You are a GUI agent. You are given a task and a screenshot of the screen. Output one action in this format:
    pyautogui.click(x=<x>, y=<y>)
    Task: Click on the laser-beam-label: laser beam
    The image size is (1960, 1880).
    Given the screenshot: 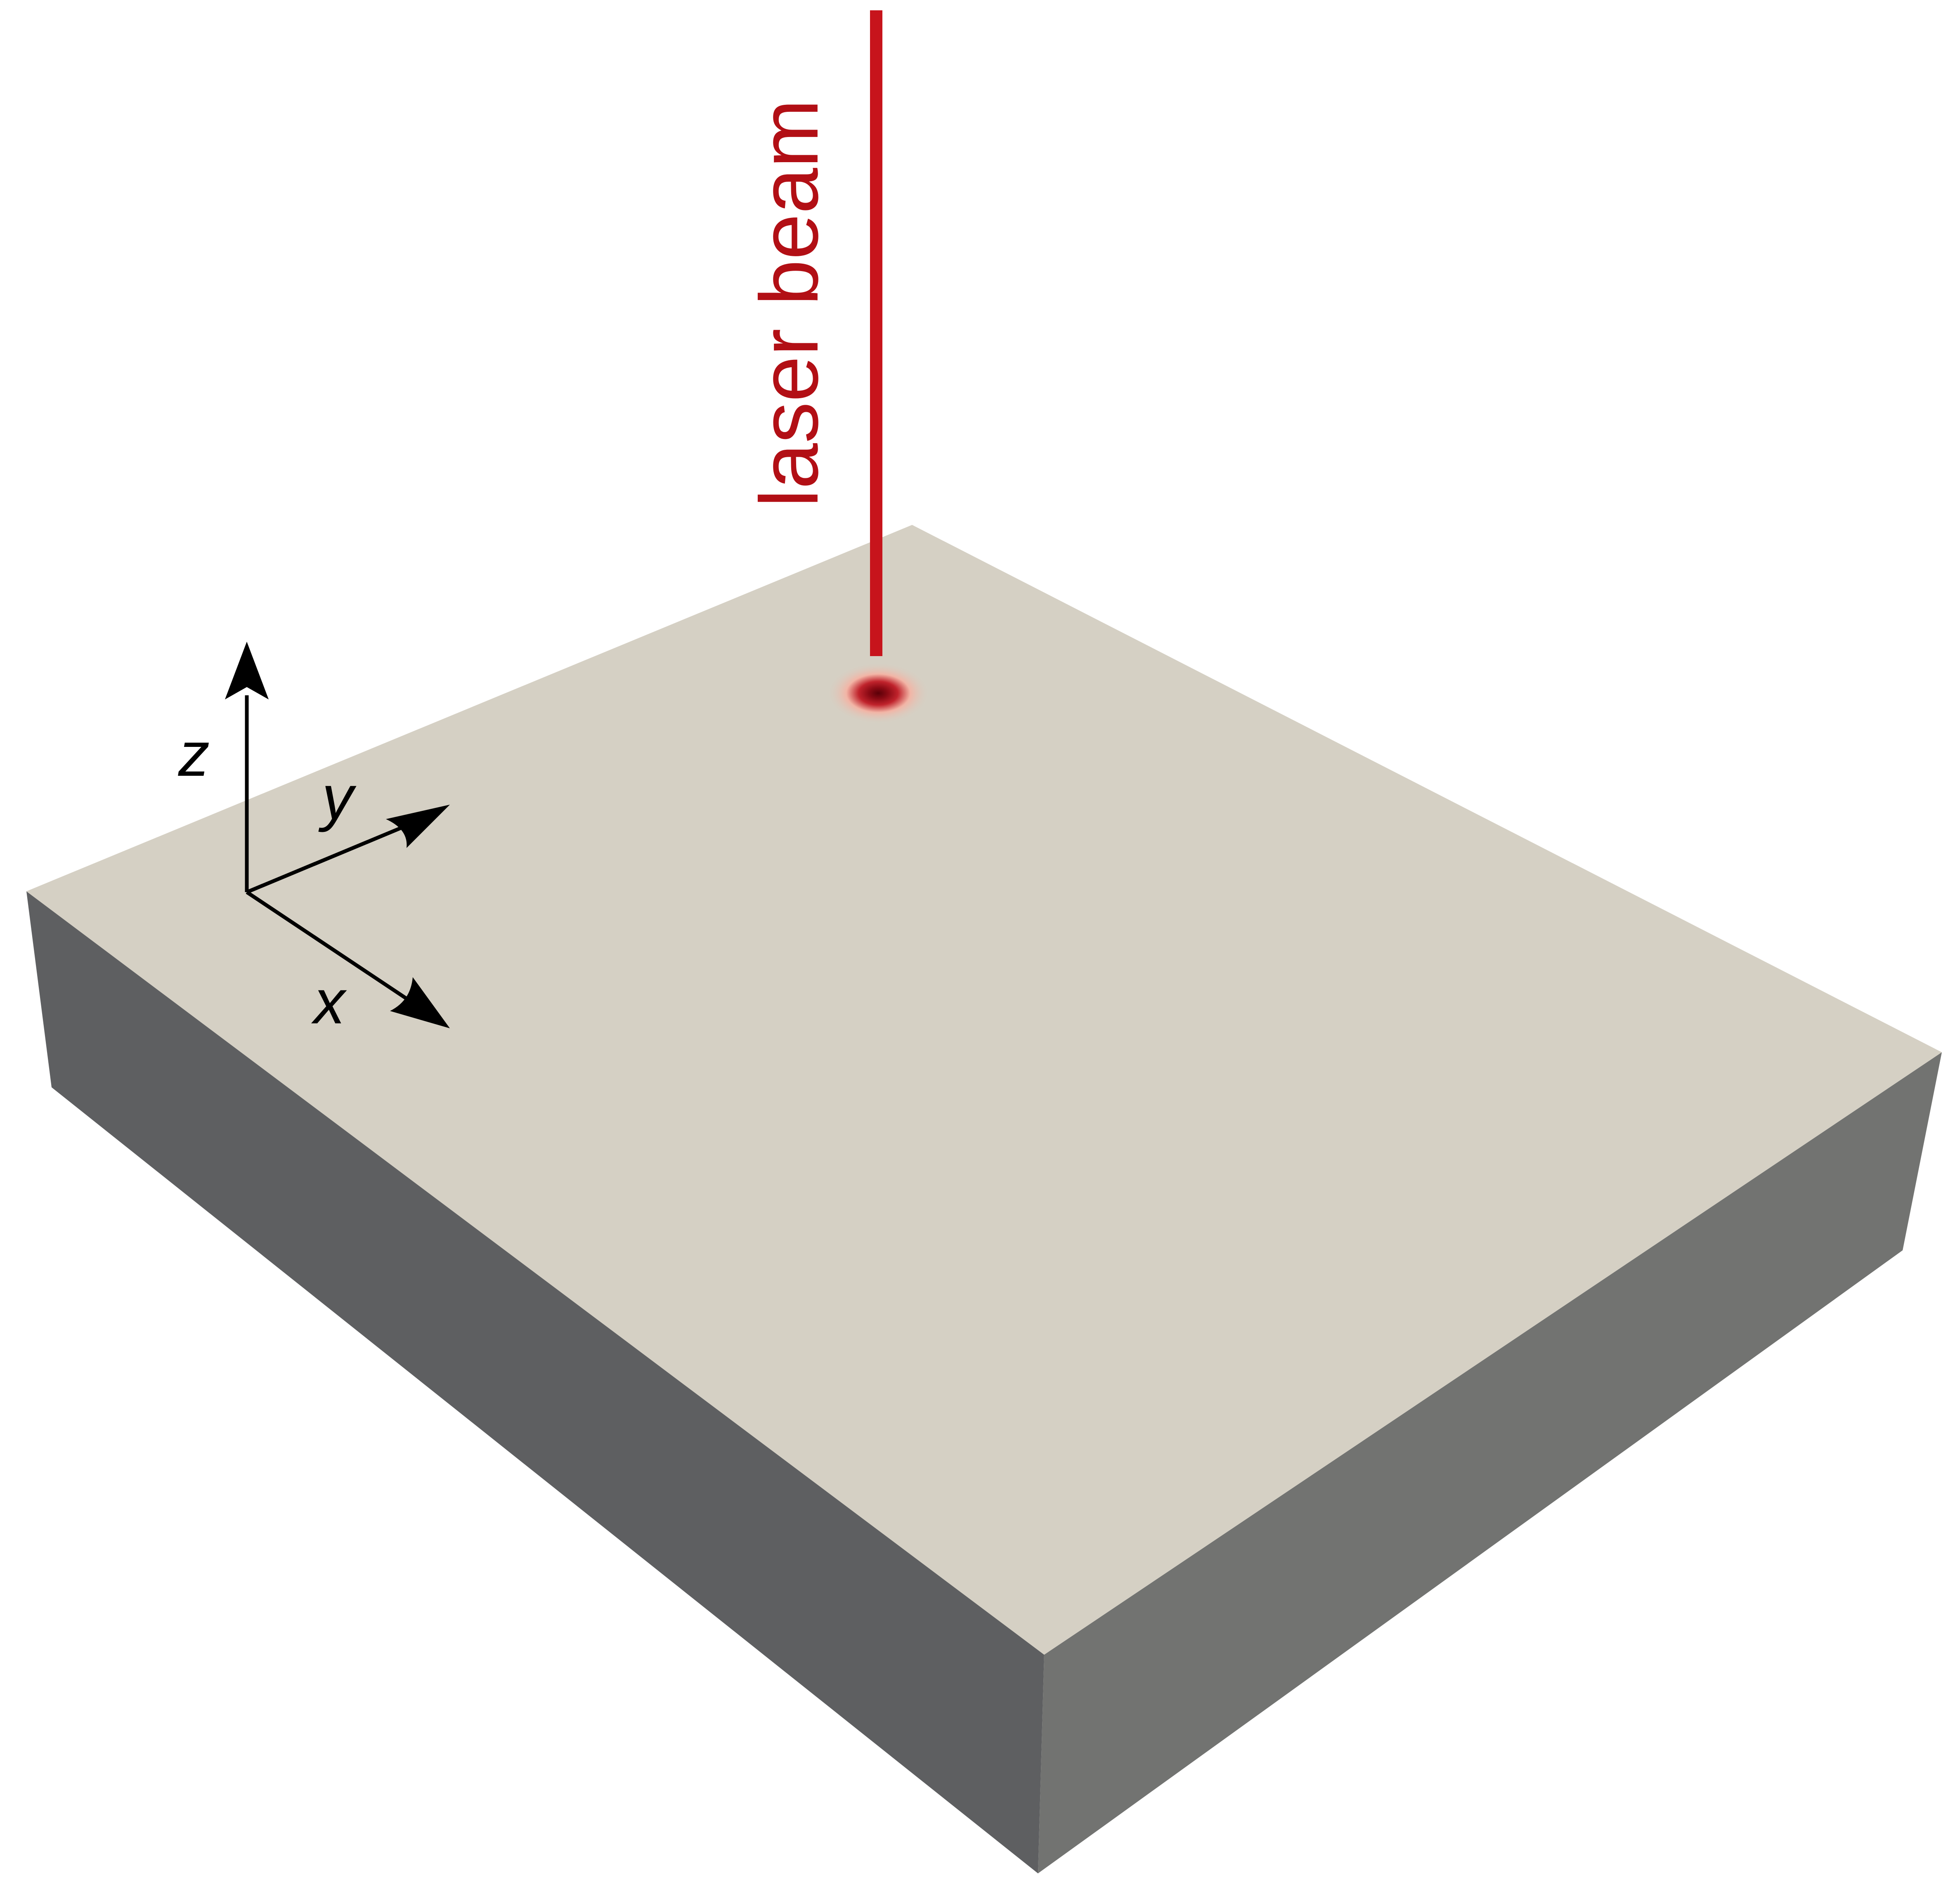 What is the action you would take?
    pyautogui.click(x=789, y=303)
    